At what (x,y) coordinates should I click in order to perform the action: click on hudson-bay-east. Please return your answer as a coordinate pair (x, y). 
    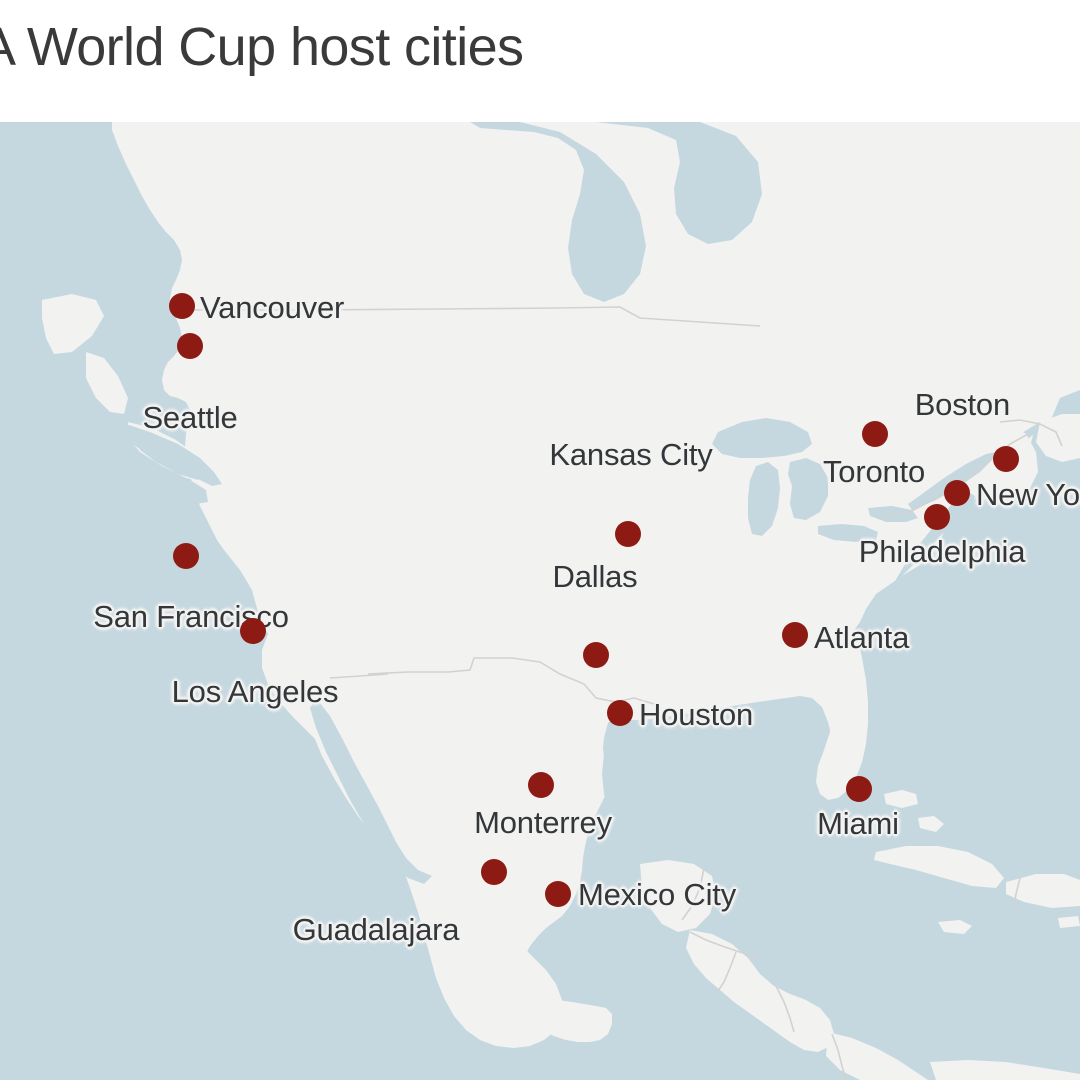
    Looking at the image, I should click on (679, 183).